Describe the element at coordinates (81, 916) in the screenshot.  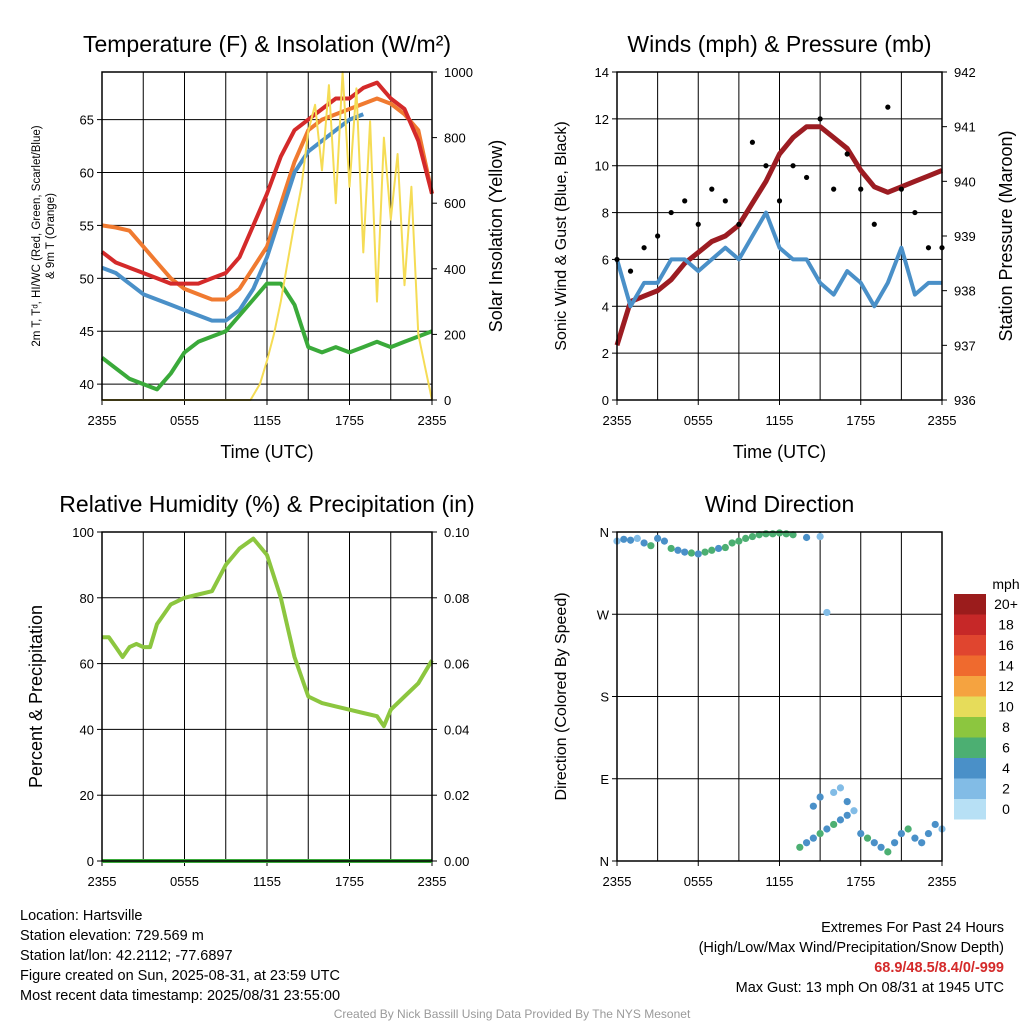
I see `location-text: Location: Hartsville` at that location.